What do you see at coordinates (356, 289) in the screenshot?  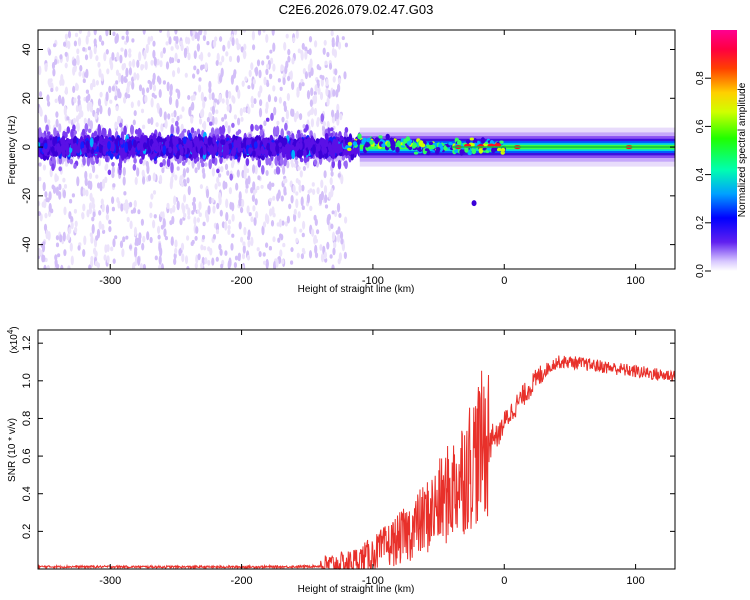 I see `heatmap-x-axis-label: Height of straight line (km)` at bounding box center [356, 289].